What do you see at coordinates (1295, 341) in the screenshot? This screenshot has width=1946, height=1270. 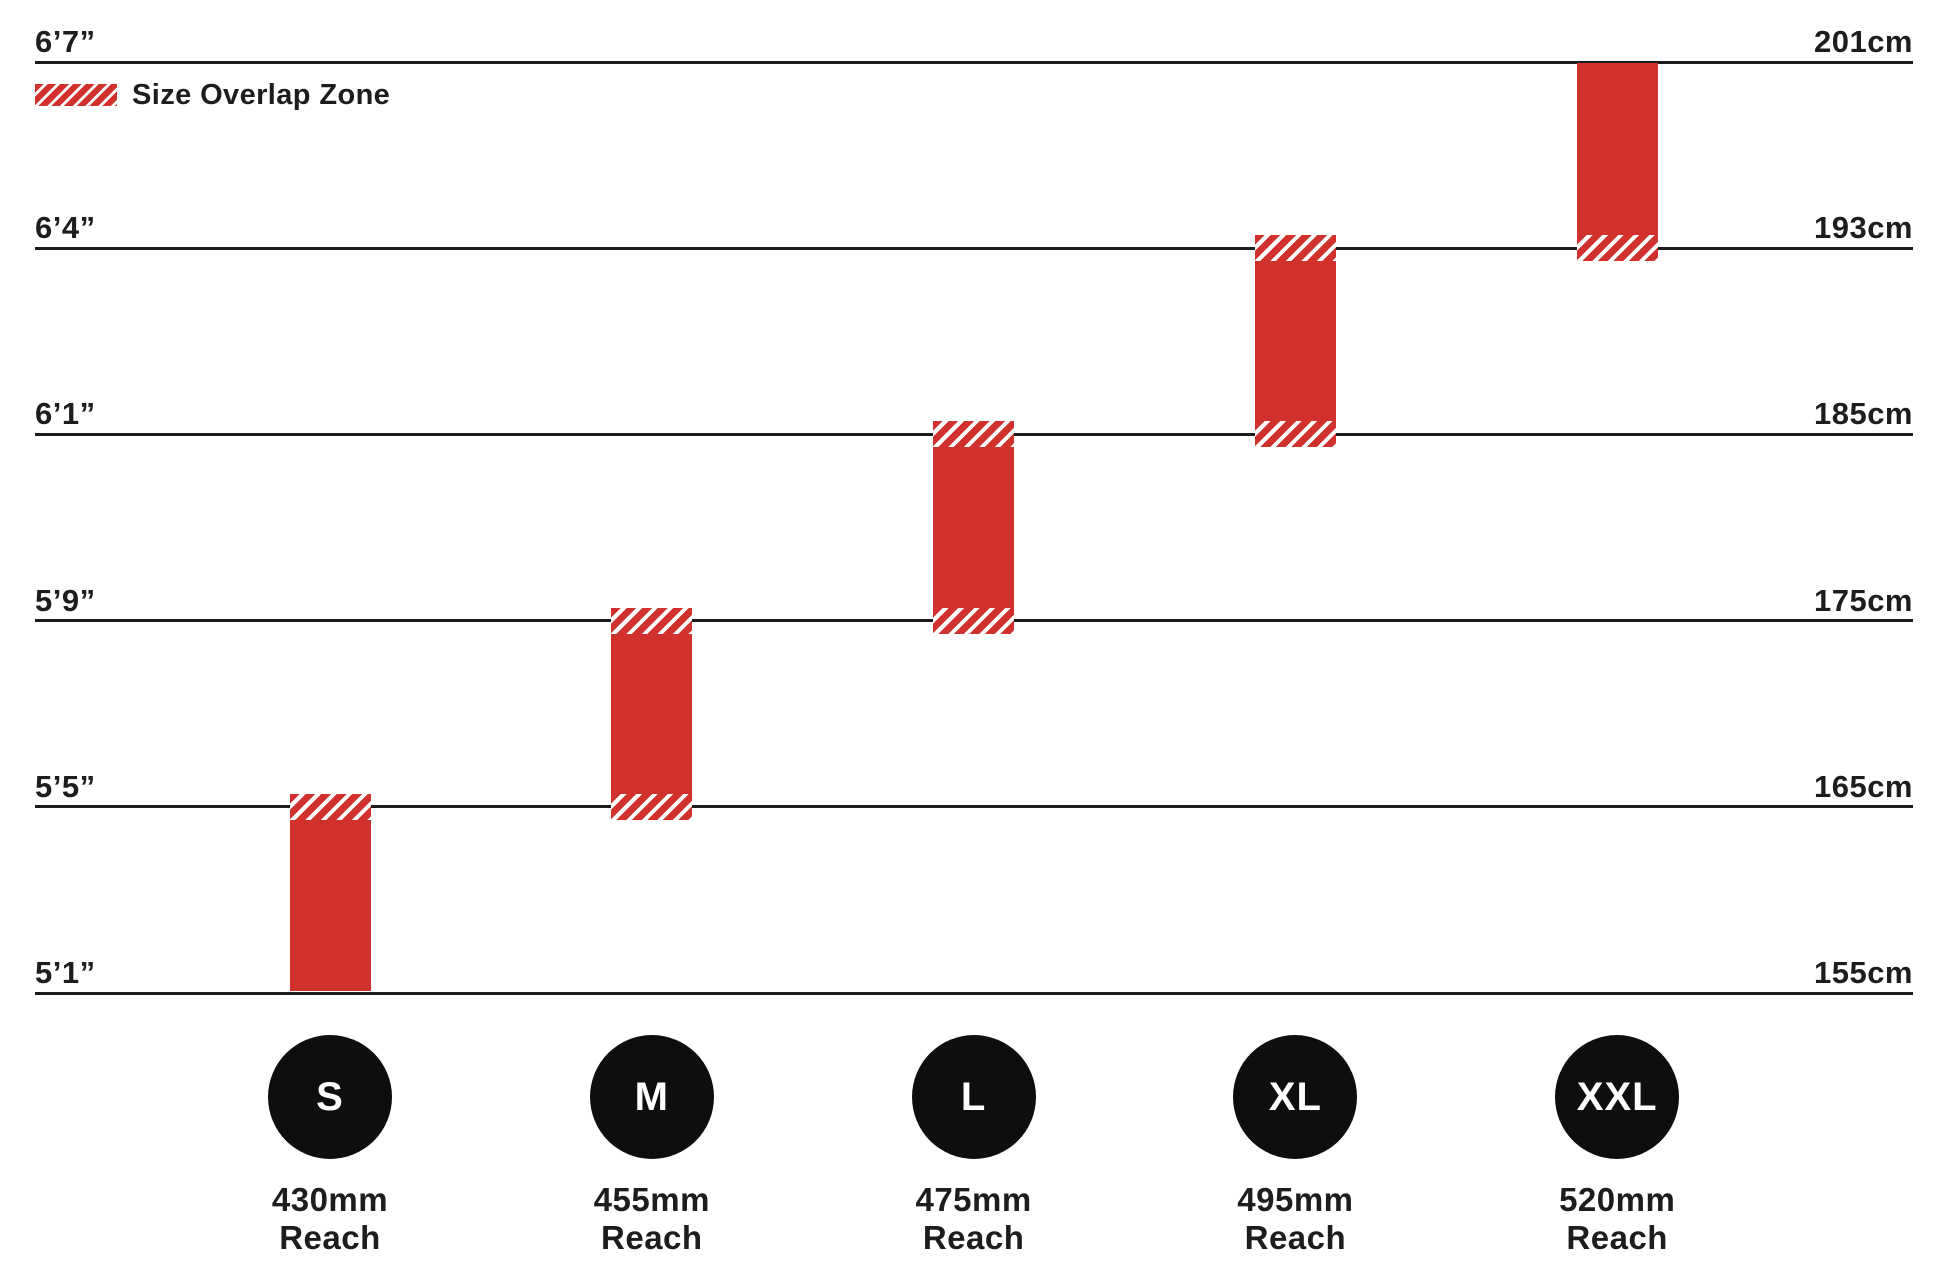 I see `size-bar-xl` at bounding box center [1295, 341].